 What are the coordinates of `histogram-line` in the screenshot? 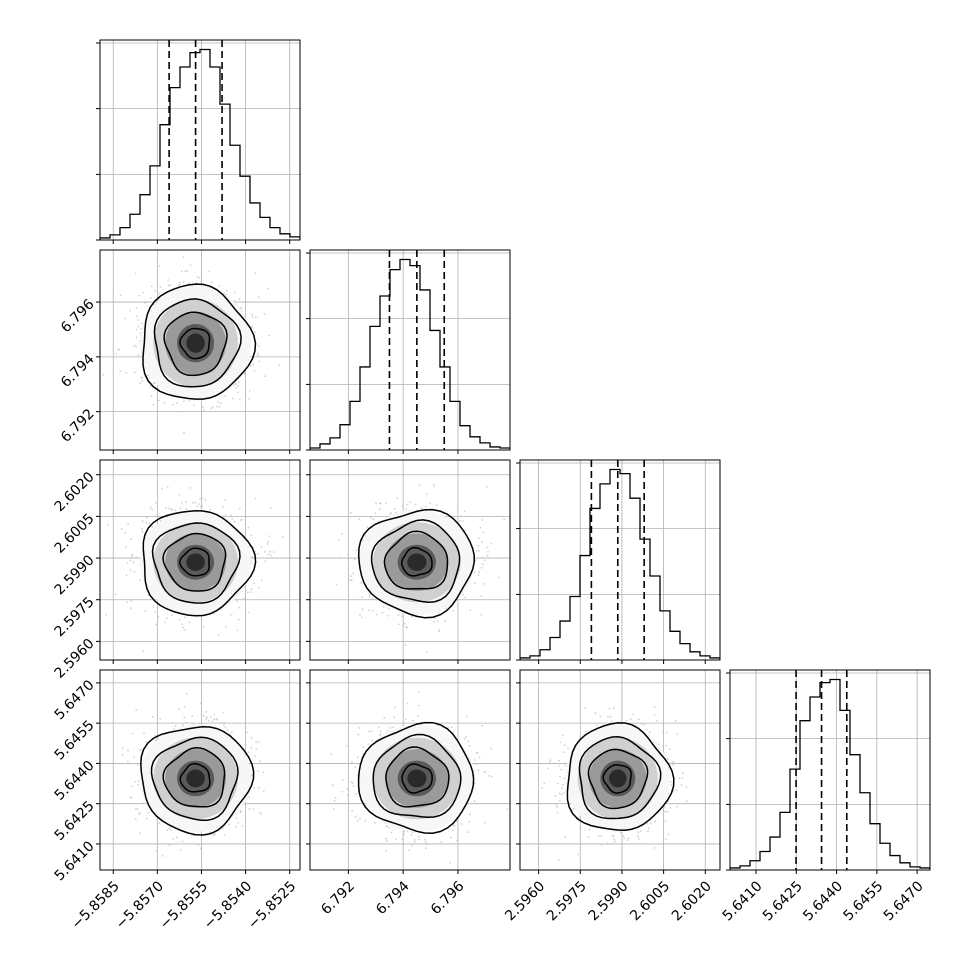 It's located at (410, 354).